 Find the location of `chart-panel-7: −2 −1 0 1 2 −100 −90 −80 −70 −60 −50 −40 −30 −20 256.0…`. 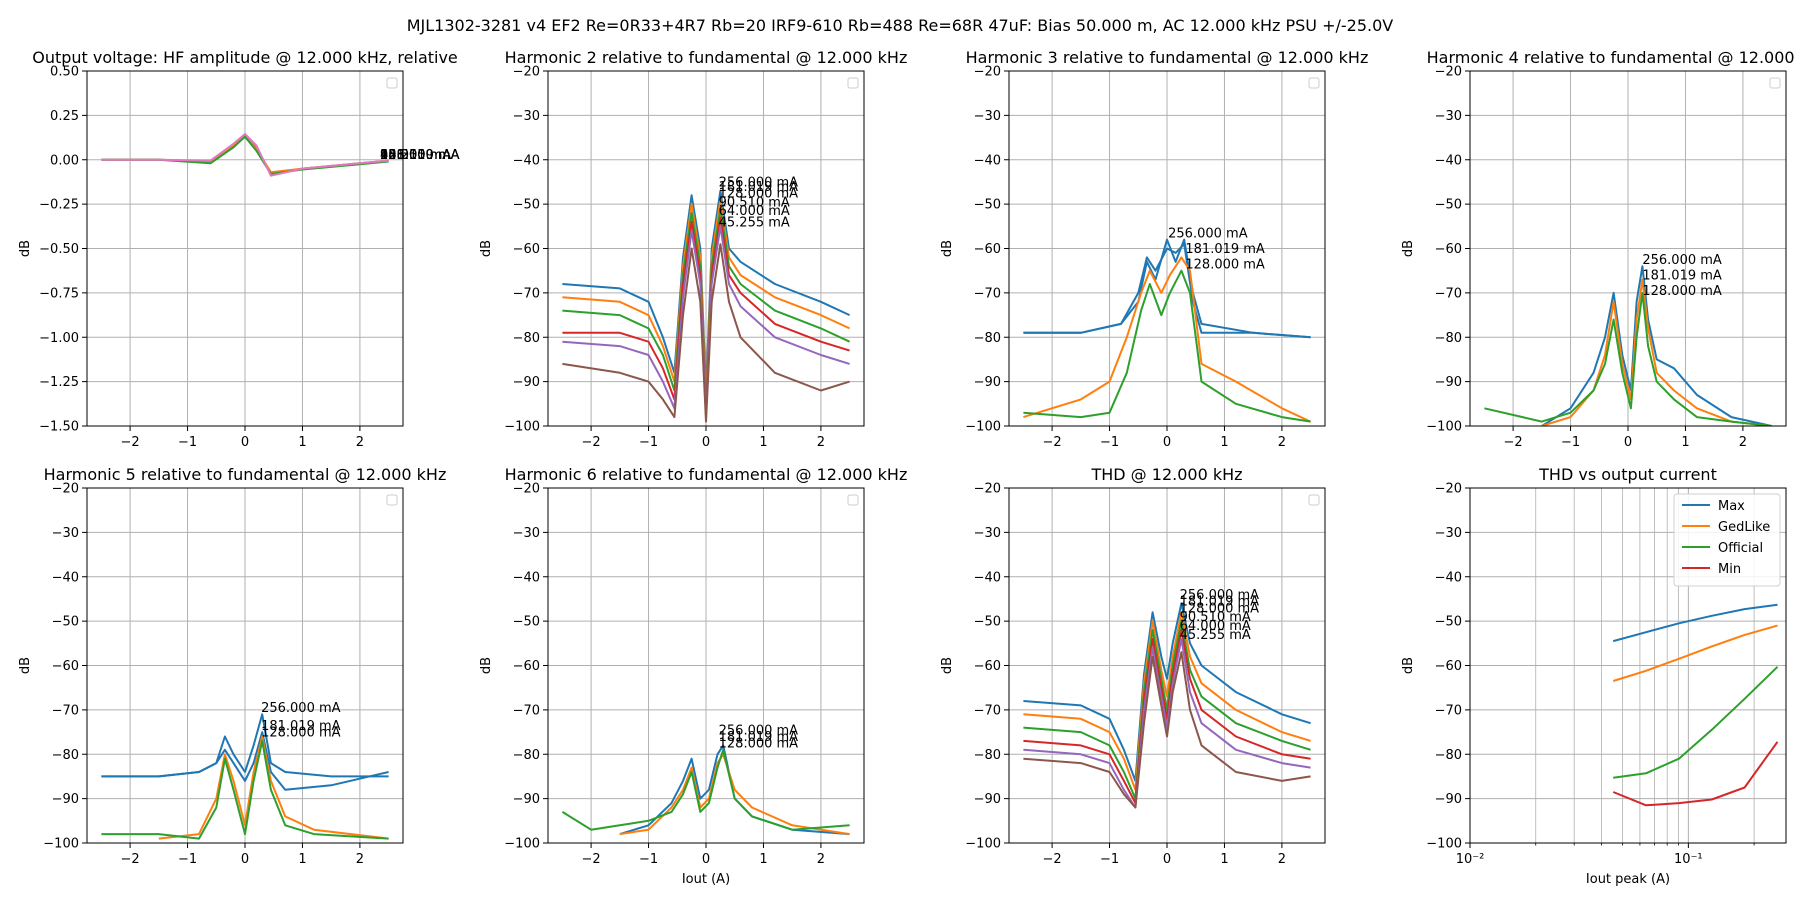

chart-panel-7: −2 −1 0 1 2 −100 −90 −80 −70 −60 −50 −40 −30 −20 256.0… is located at coordinates (1133, 666).